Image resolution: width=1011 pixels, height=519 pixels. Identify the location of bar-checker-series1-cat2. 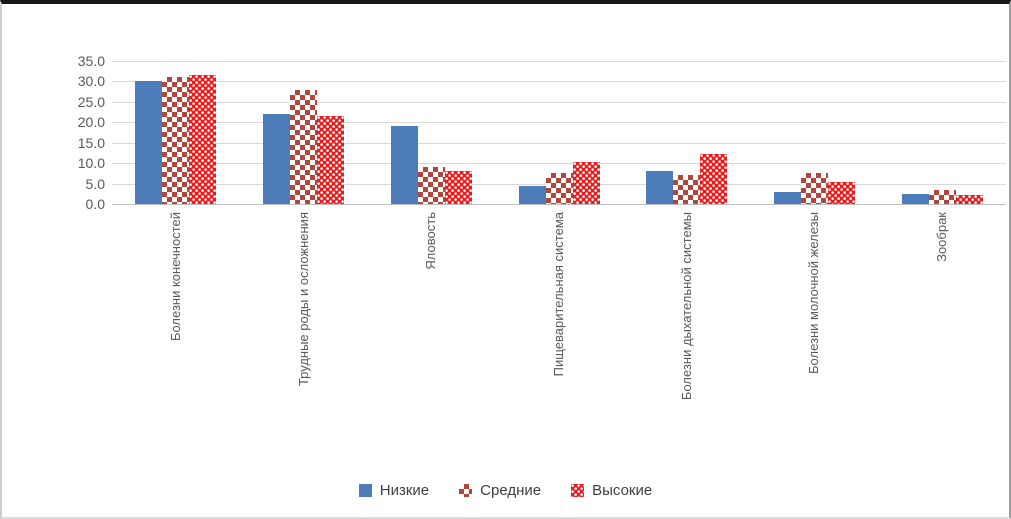
(431, 185).